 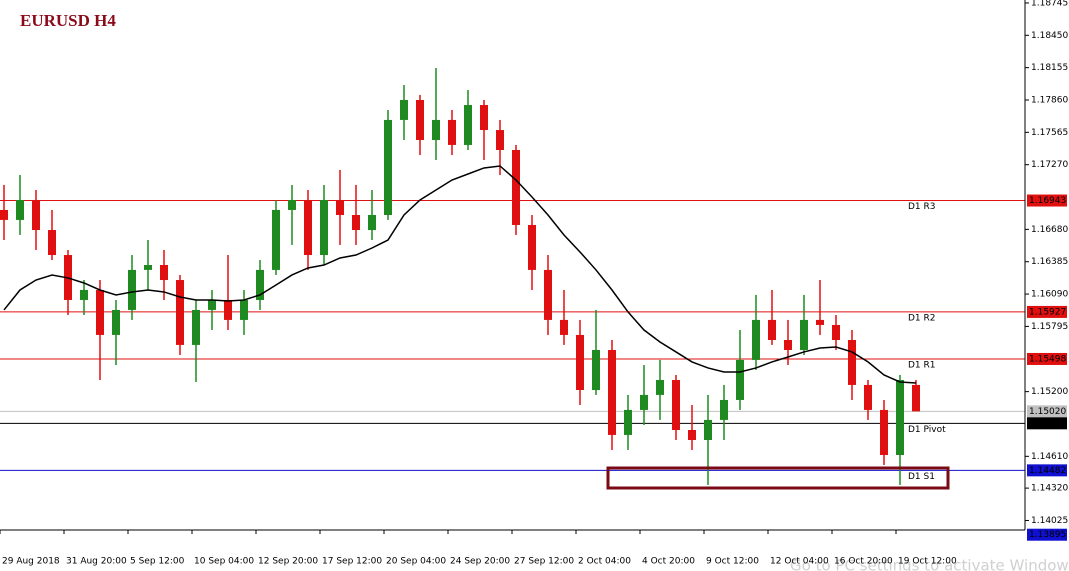 What do you see at coordinates (480, 562) in the screenshot?
I see `x-tick-label: 24 Sep 20:00` at bounding box center [480, 562].